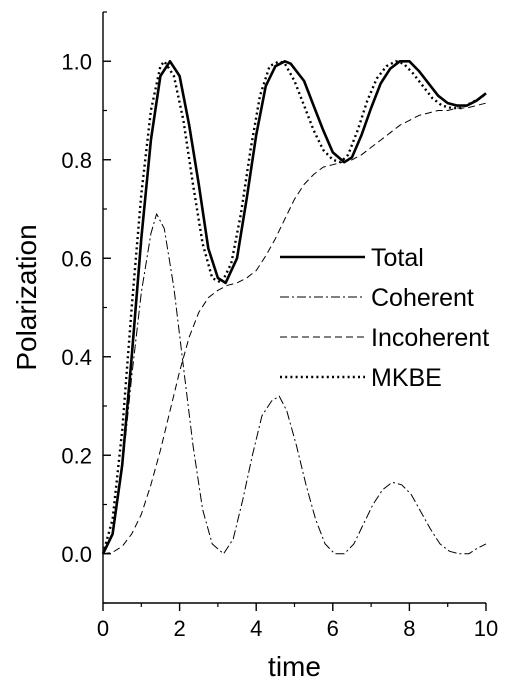 The width and height of the screenshot is (530, 685). What do you see at coordinates (406, 378) in the screenshot?
I see `legend-label-mkbe: MKBE` at bounding box center [406, 378].